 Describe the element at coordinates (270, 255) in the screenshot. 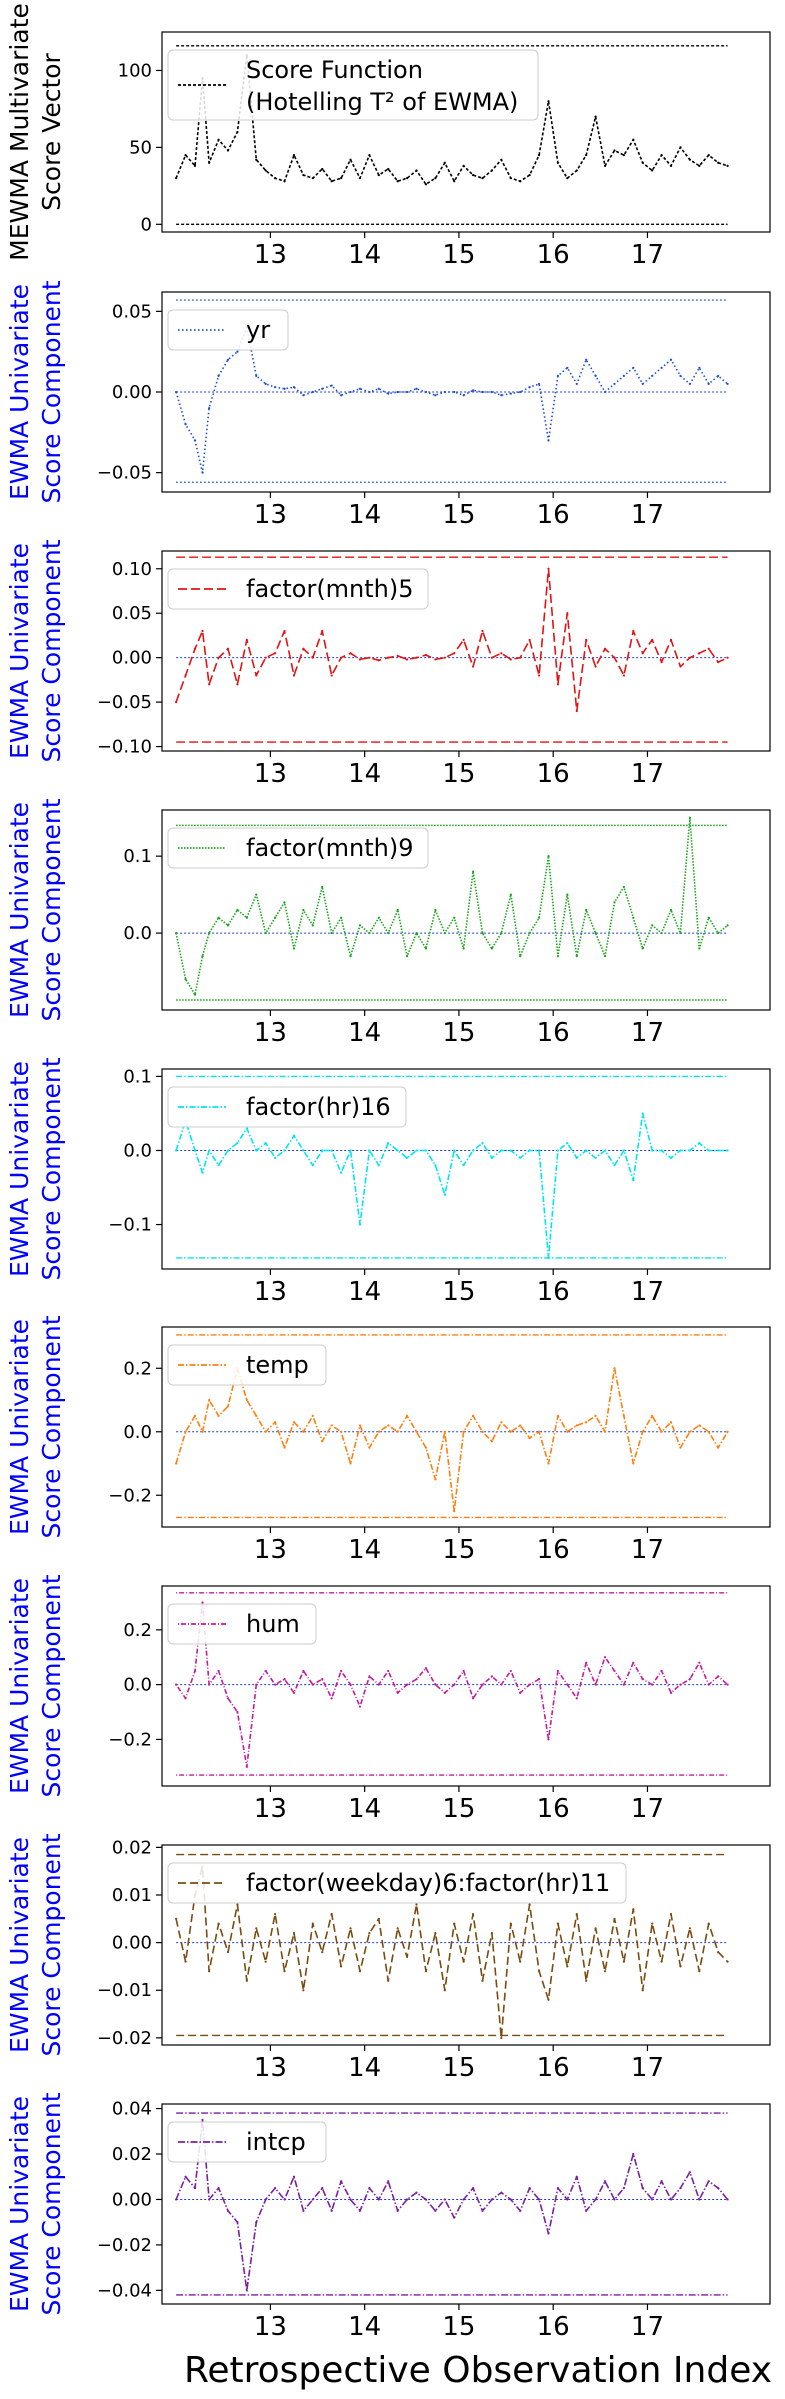

I see `x-tick-label-1-1: 13` at that location.